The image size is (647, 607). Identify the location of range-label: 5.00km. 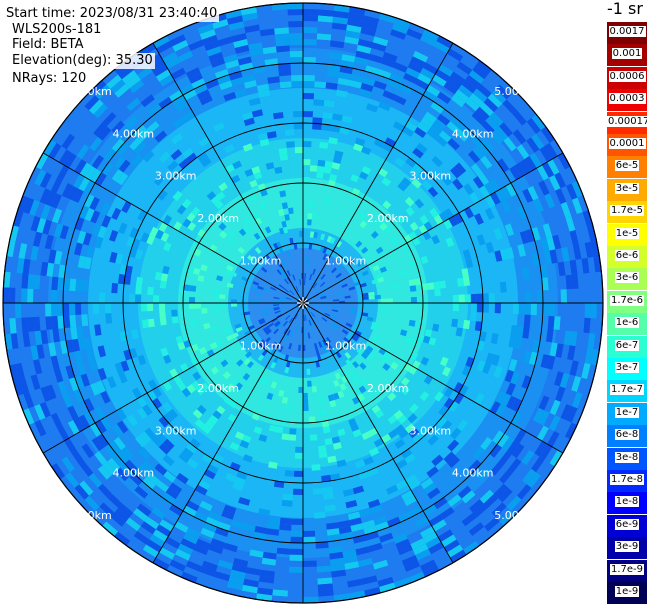
(91, 515).